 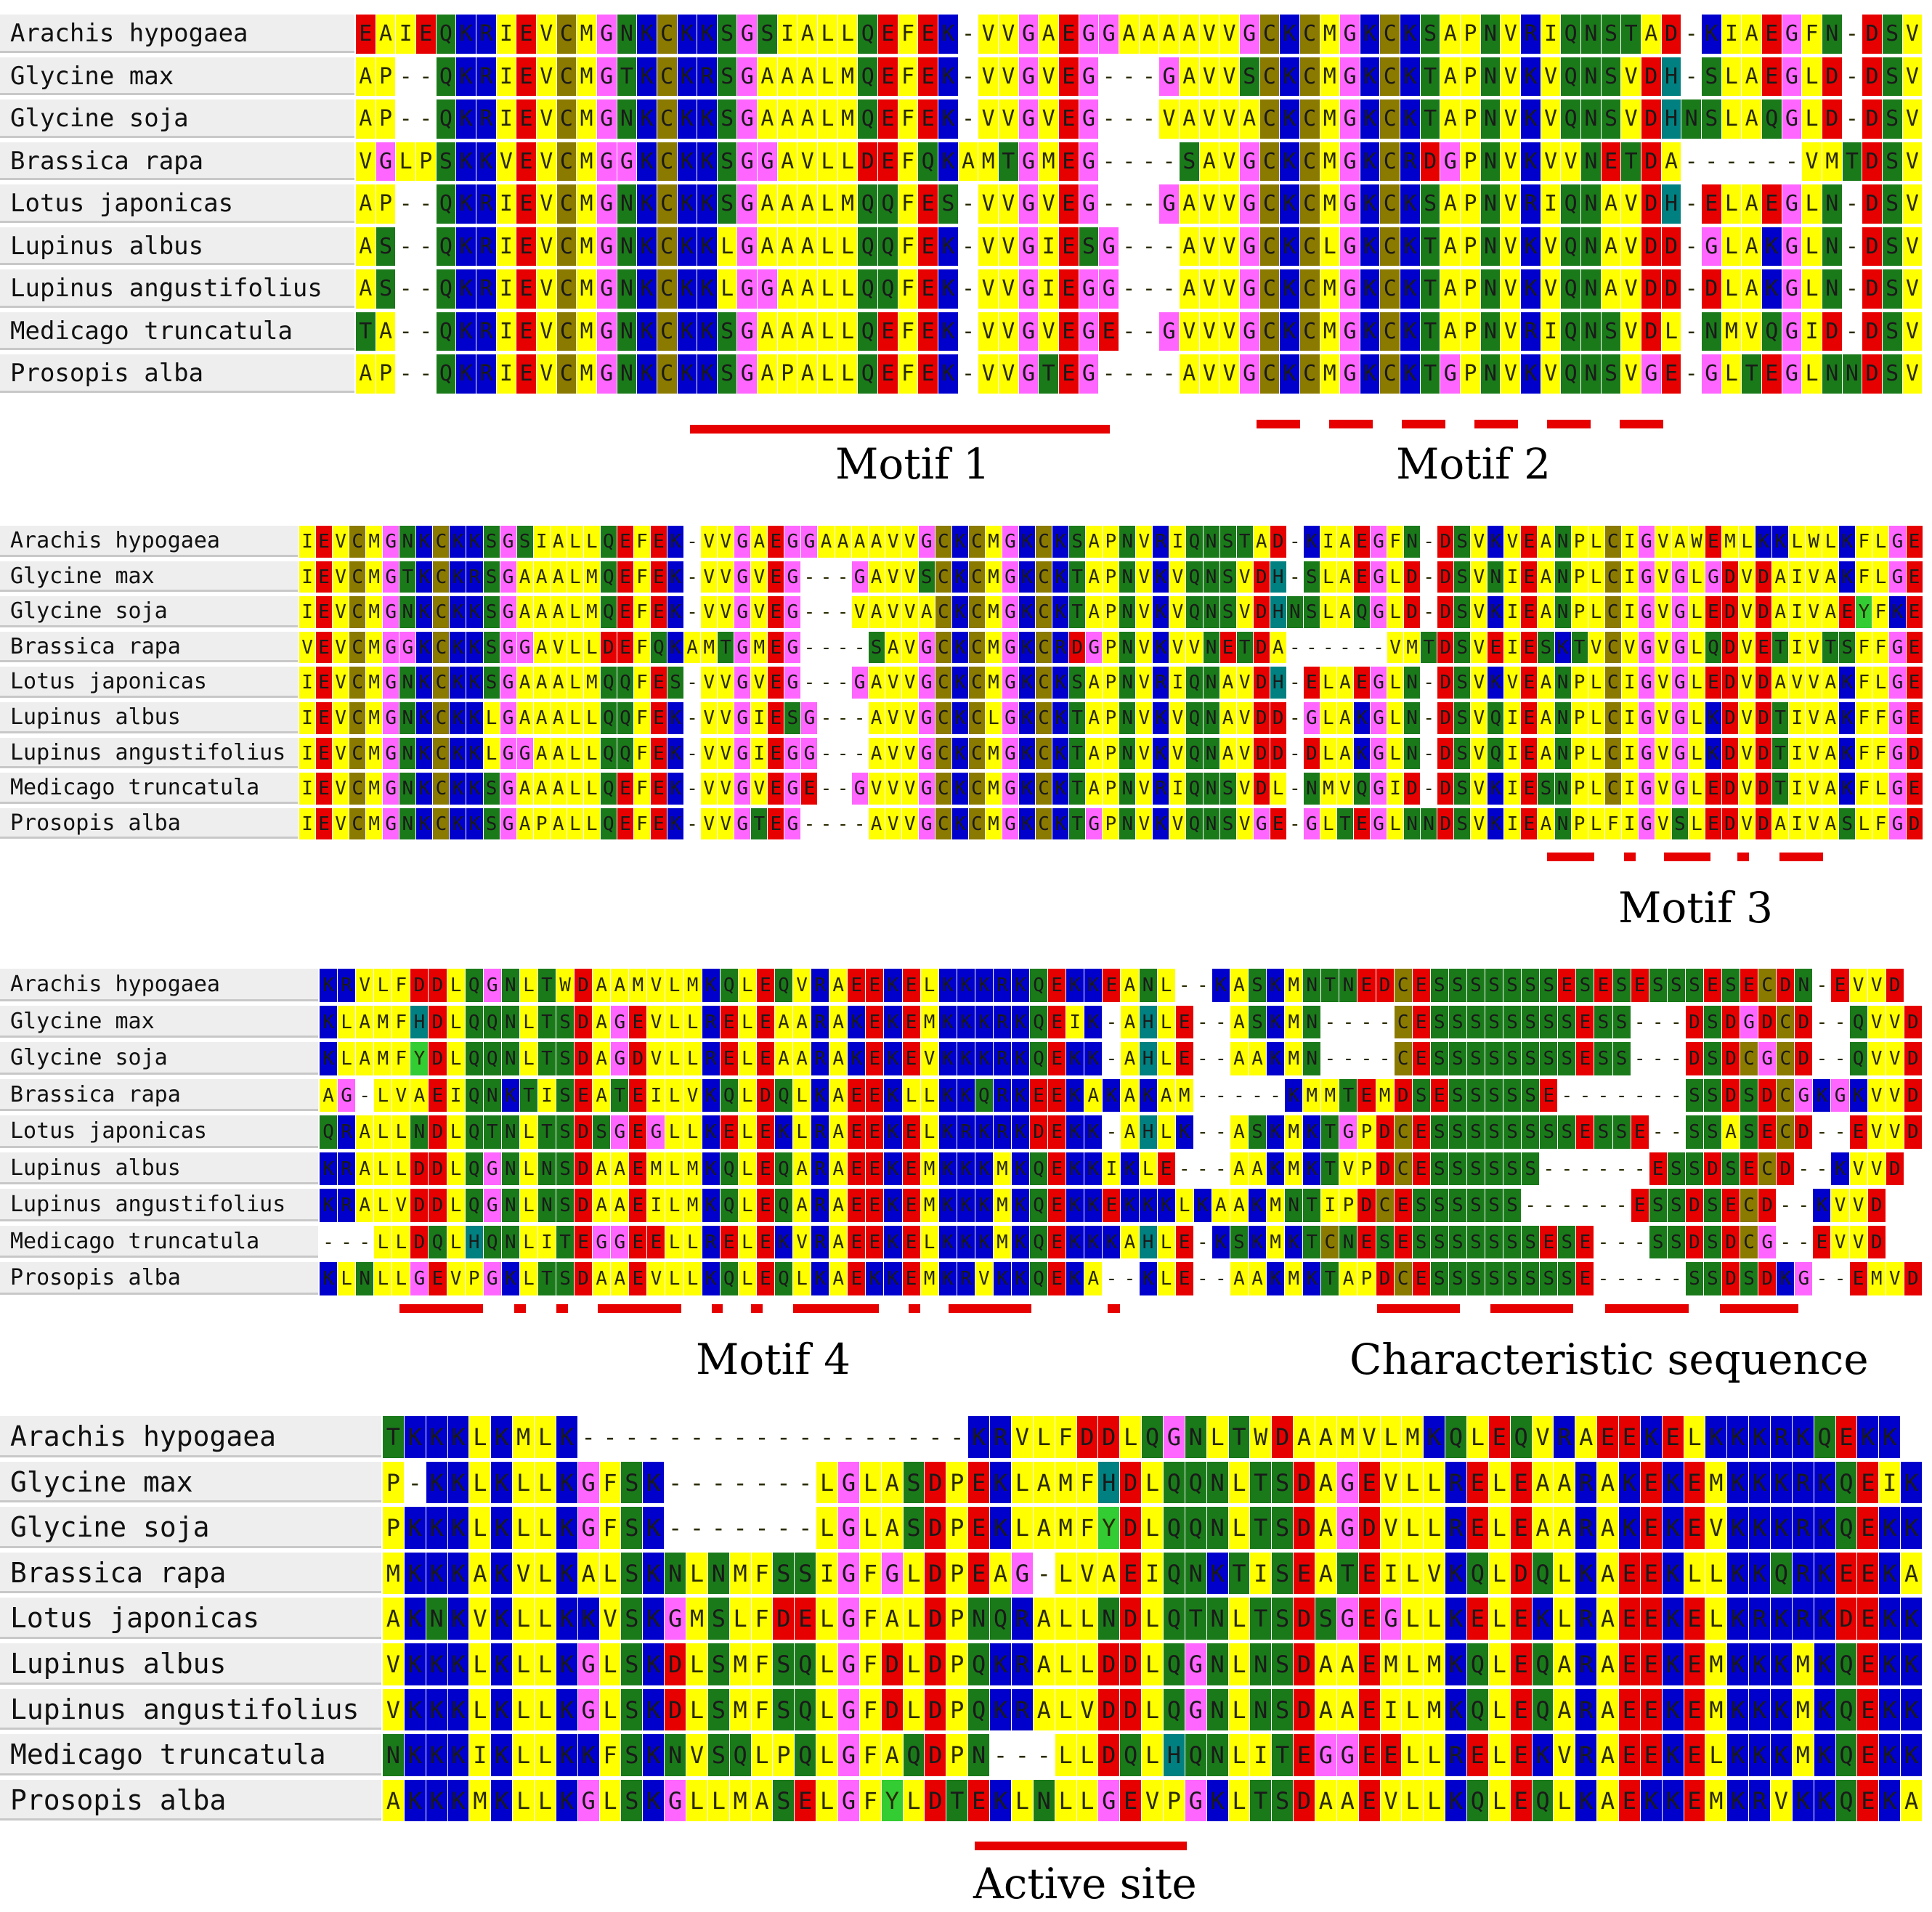 What do you see at coordinates (190, 1573) in the screenshot?
I see `species-label: Brassica rapa` at bounding box center [190, 1573].